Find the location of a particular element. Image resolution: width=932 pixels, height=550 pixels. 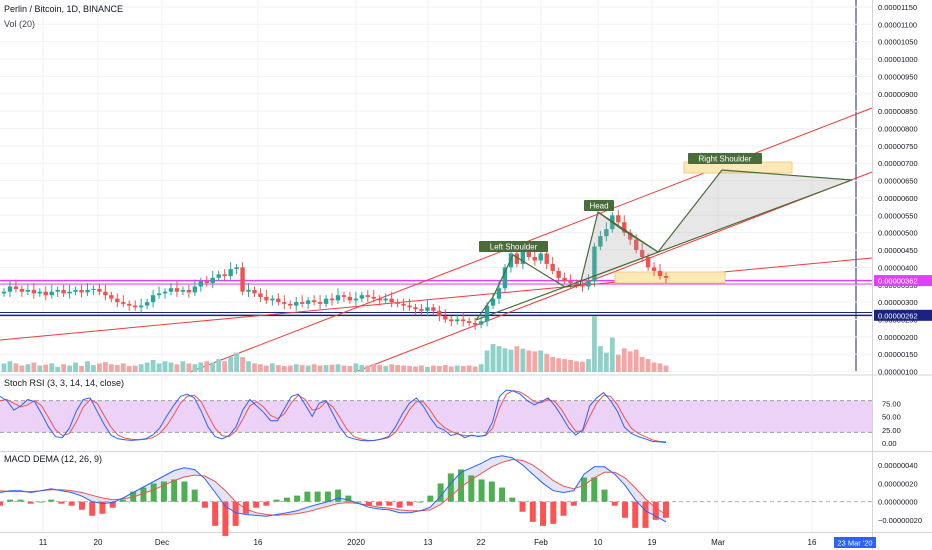

macd-line is located at coordinates (333, 489).